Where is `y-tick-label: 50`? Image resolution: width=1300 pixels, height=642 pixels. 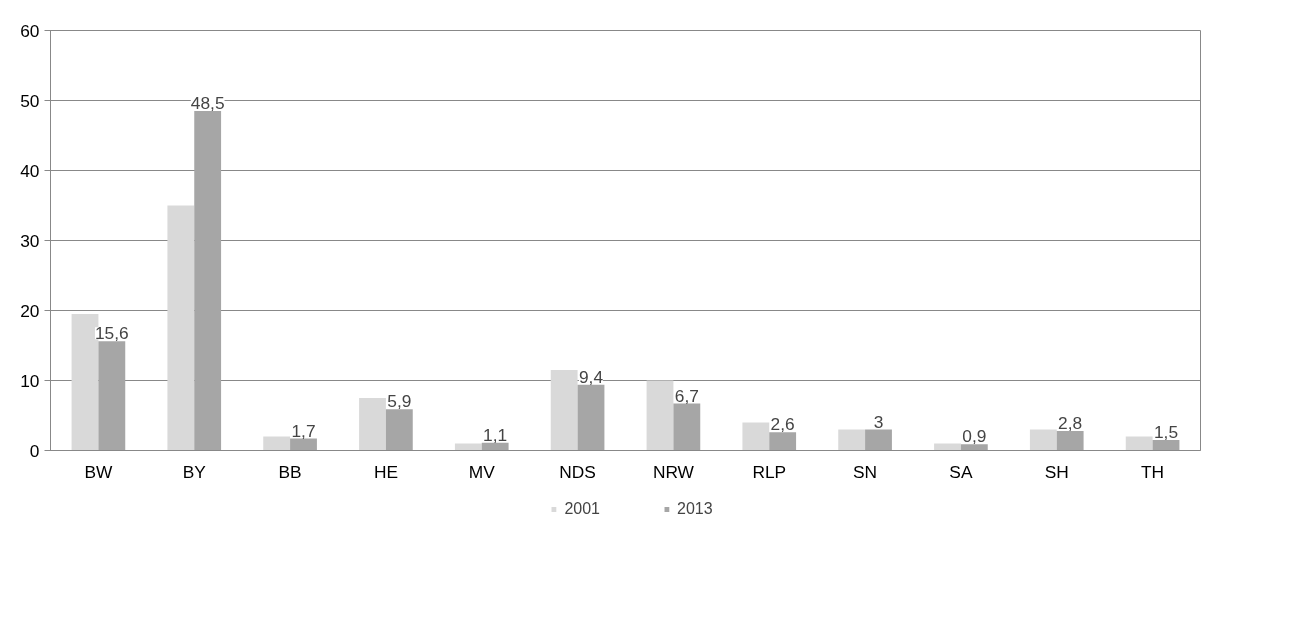
y-tick-label: 50 is located at coordinates (30, 100).